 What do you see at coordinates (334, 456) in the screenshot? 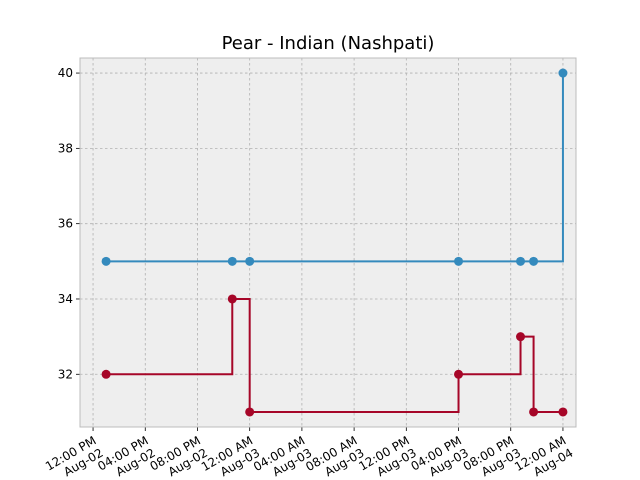
I see `x-tick-label: 08:00 AMAug-03` at bounding box center [334, 456].